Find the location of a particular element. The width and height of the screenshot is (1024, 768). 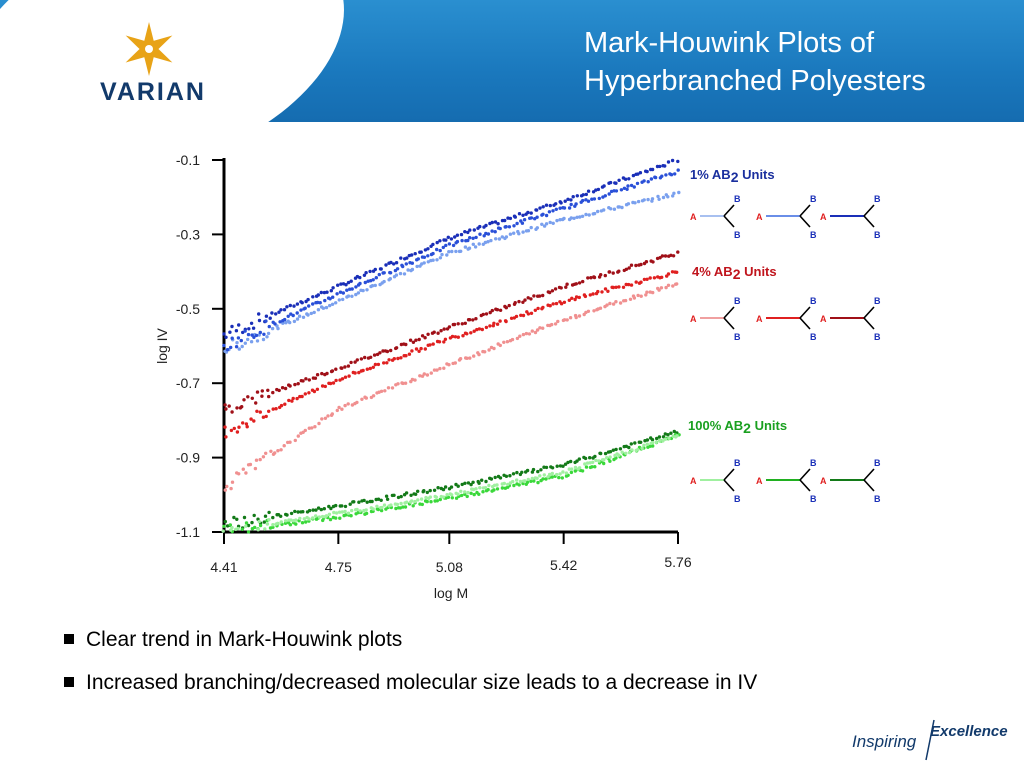

x-axis-title: log M is located at coordinates (451, 593).